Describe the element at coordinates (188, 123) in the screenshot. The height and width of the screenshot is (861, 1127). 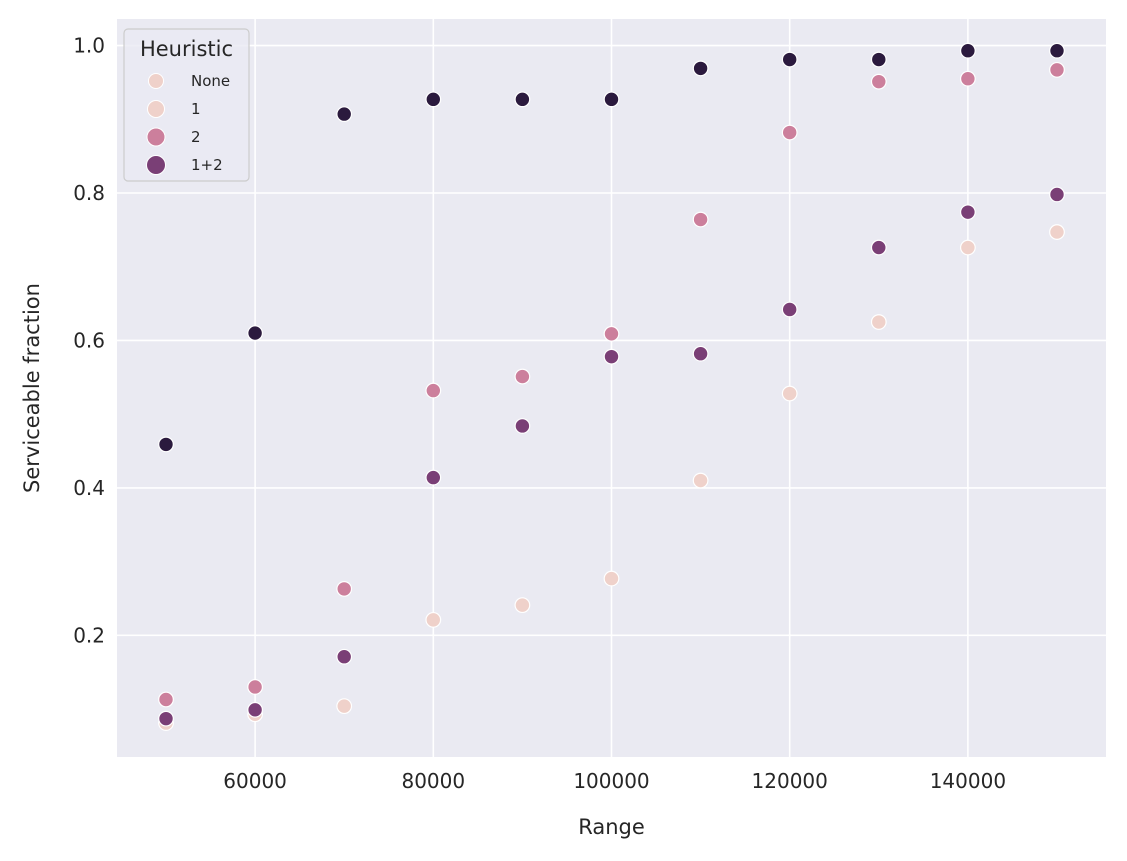
I see `legend-items: None 1 2 1+2` at that location.